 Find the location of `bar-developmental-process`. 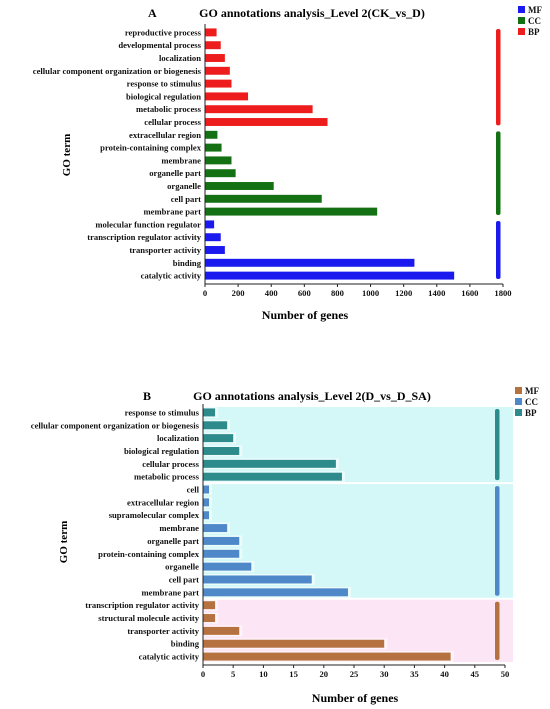

bar-developmental-process is located at coordinates (213, 45).